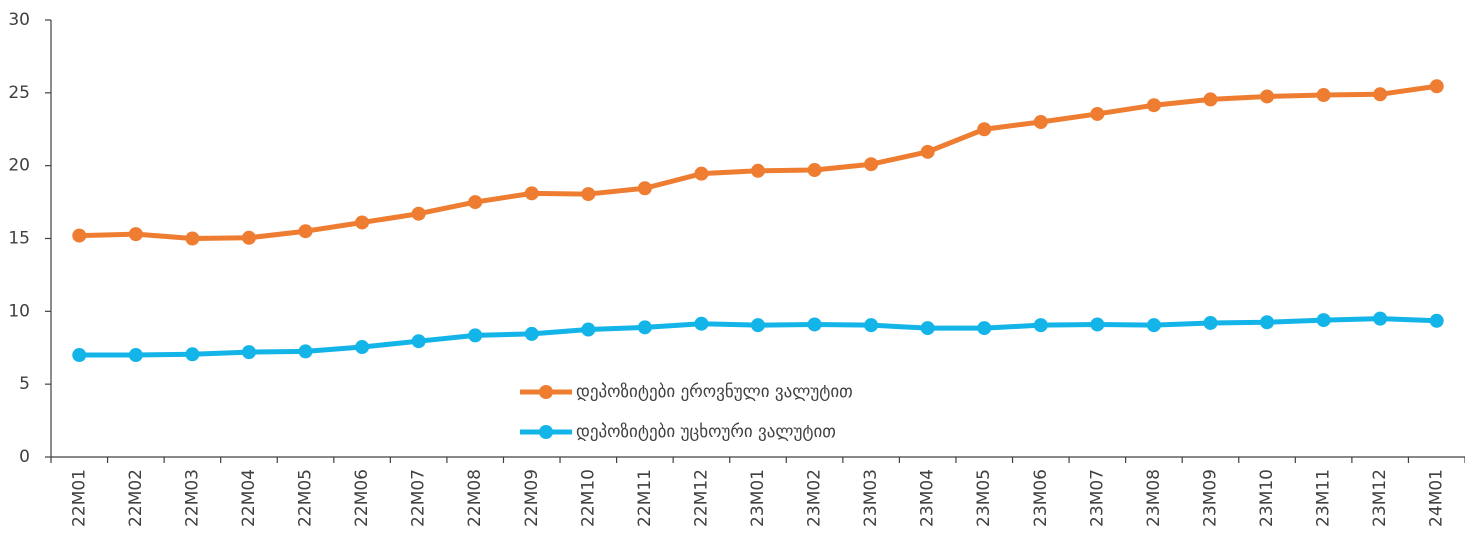 Image resolution: width=1465 pixels, height=538 pixels. I want to click on x-tick-label: 23M06, so click(1041, 498).